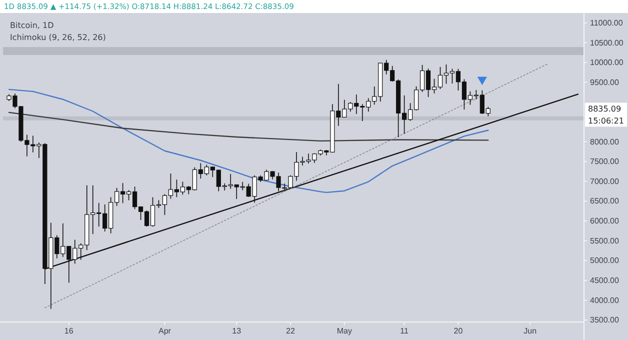  Describe the element at coordinates (606, 121) in the screenshot. I see `text: 15:06:21` at that location.